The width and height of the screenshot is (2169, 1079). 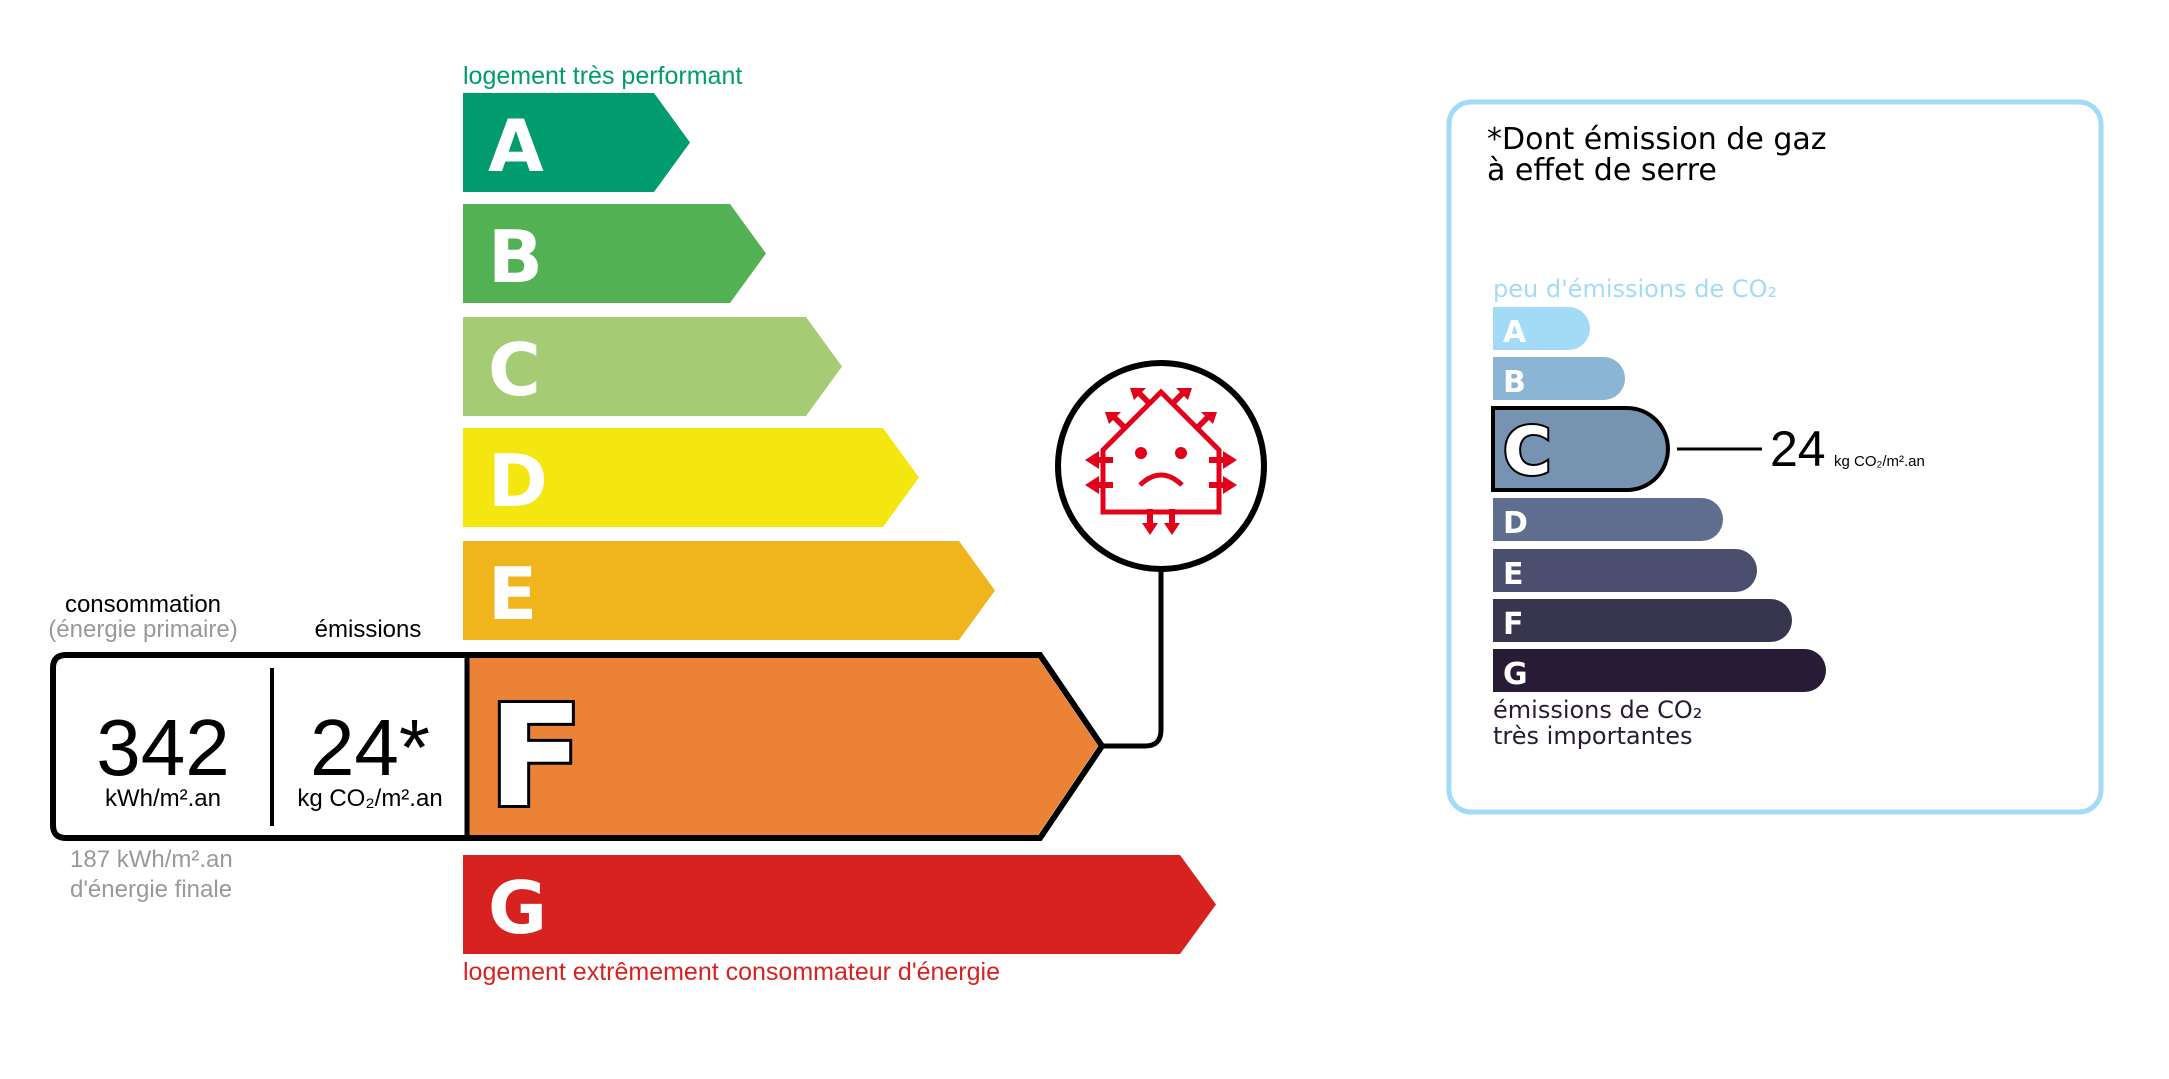 What do you see at coordinates (1161, 466) in the screenshot?
I see `passoire-thermique-sad-house-icon` at bounding box center [1161, 466].